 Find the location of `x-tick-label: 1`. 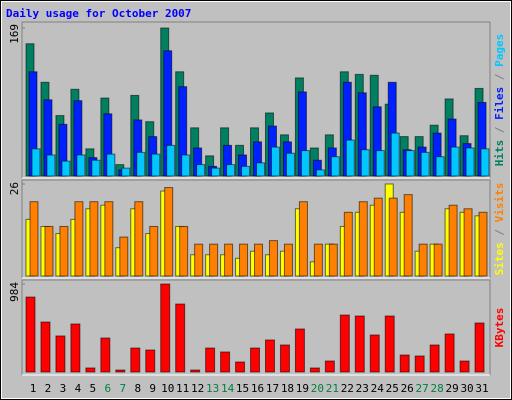

x-tick-label: 1 is located at coordinates (33, 388).